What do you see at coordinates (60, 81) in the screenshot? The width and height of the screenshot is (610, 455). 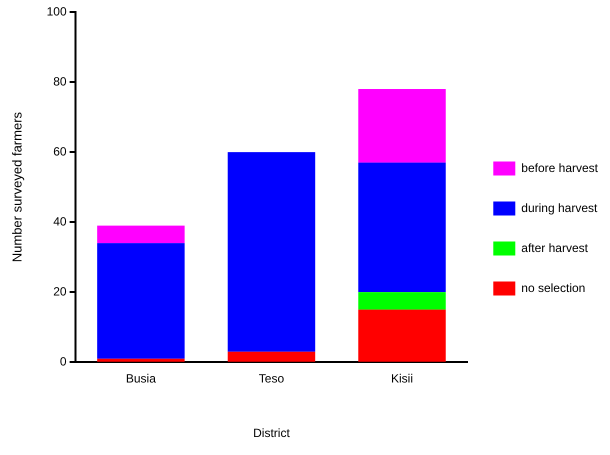 I see `y-tick-label: 80` at bounding box center [60, 81].